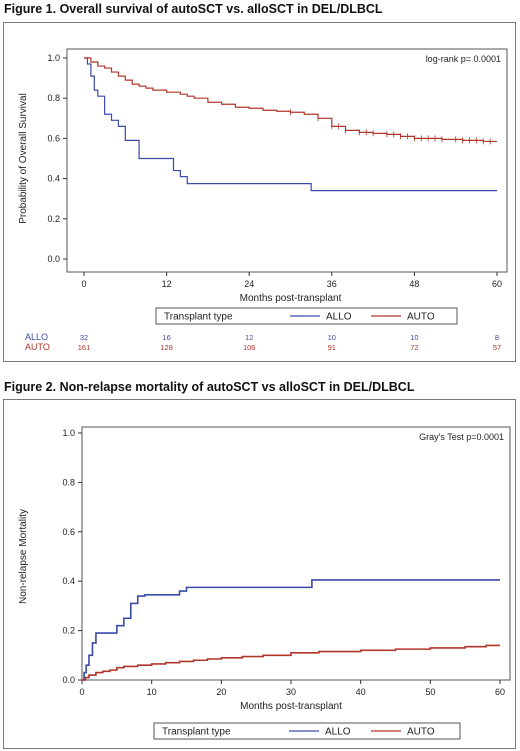  What do you see at coordinates (497, 347) in the screenshot?
I see `risk-cell: 57` at bounding box center [497, 347].